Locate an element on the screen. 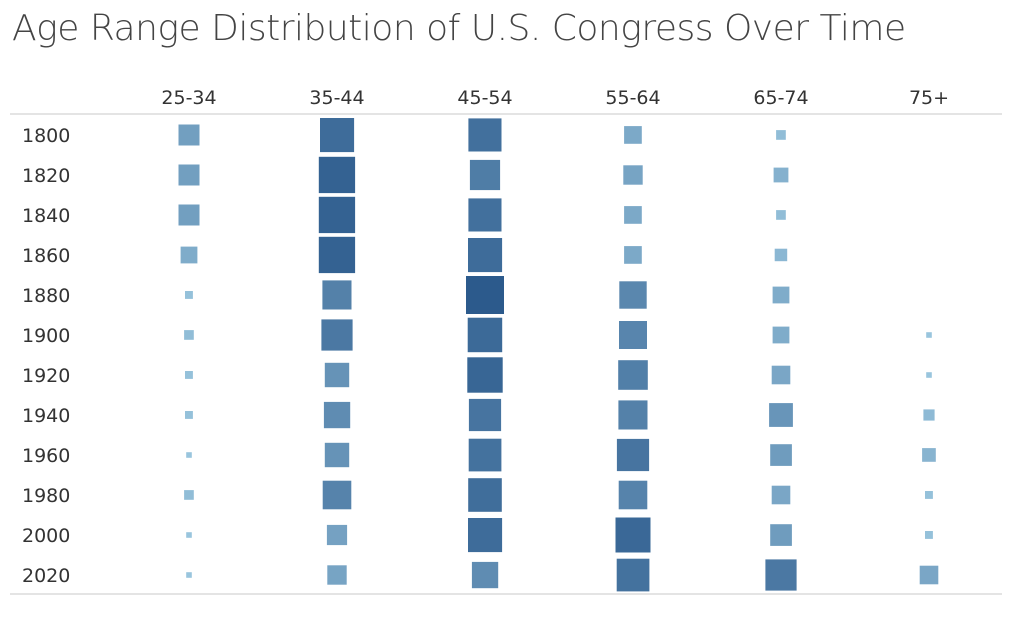 This screenshot has height=628, width=1012. row-label: 2020 is located at coordinates (46, 576).